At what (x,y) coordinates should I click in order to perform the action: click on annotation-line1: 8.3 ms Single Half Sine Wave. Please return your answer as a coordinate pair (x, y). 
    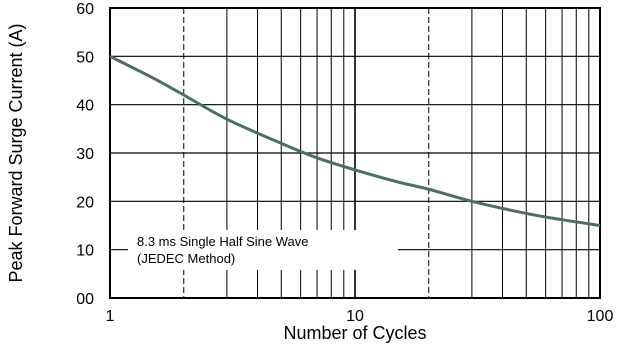
    Looking at the image, I should click on (222, 241).